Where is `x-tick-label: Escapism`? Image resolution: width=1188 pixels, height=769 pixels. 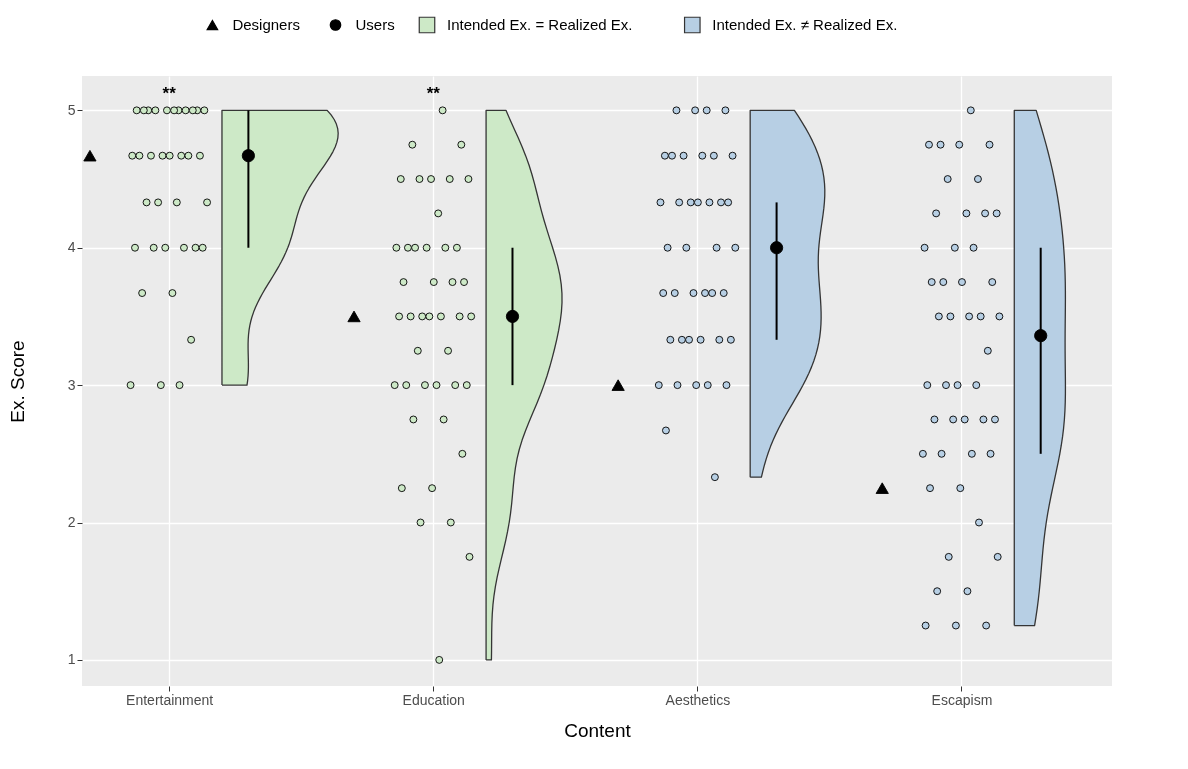 x-tick-label: Escapism is located at coordinates (962, 699).